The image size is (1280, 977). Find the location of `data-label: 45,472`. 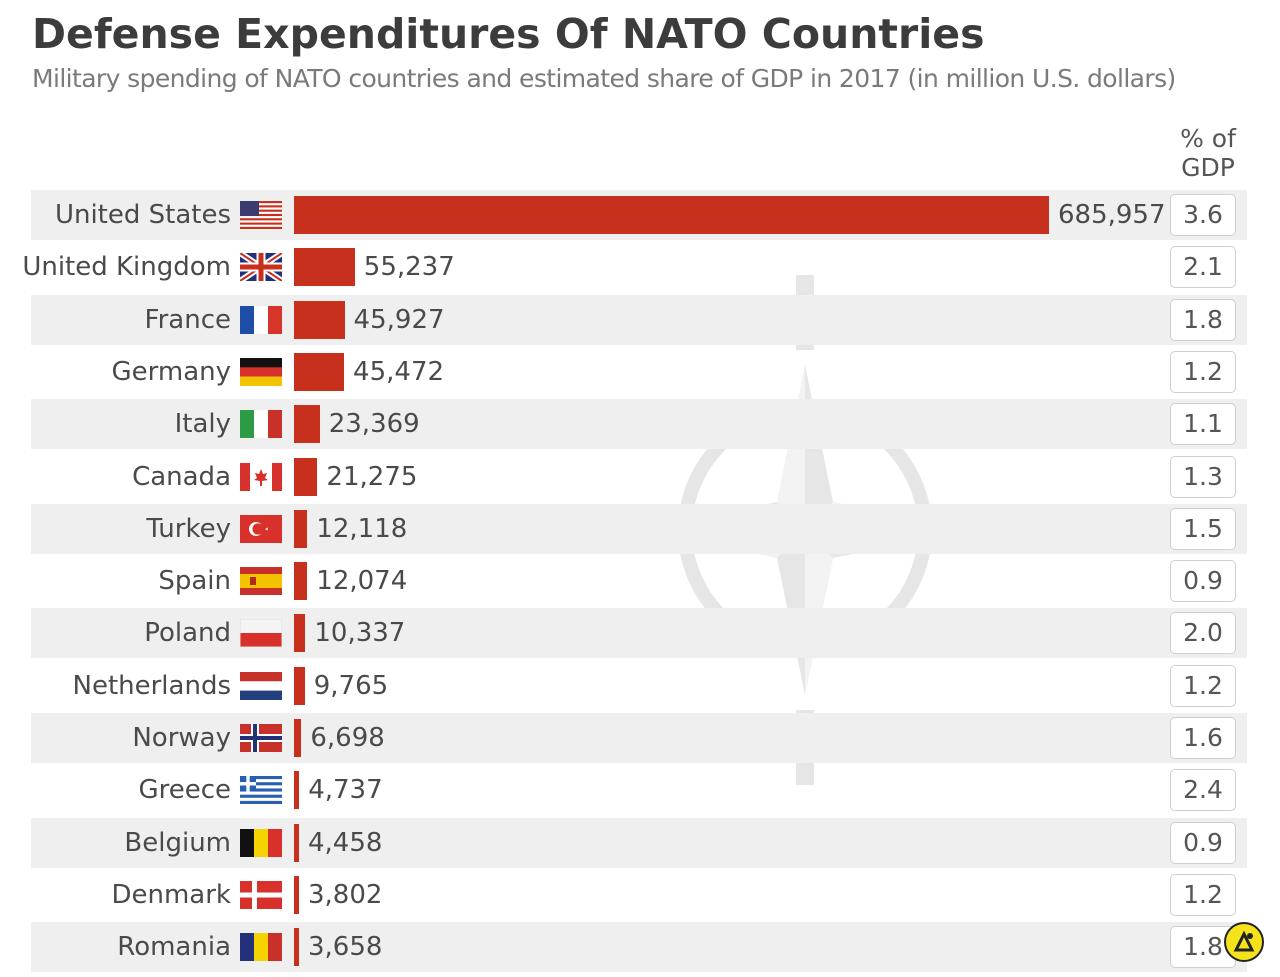

data-label: 45,472 is located at coordinates (399, 371).